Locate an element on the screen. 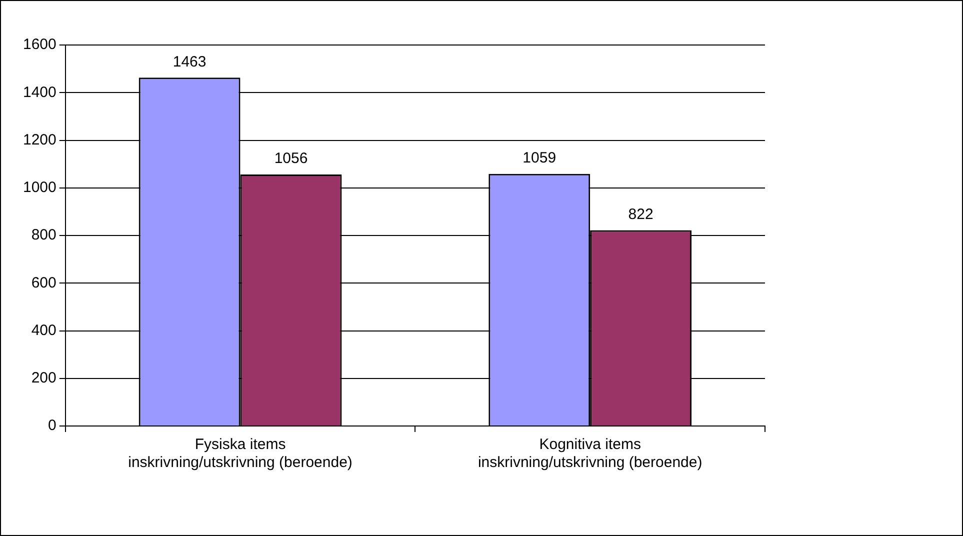 The image size is (963, 536). data-label: 822 is located at coordinates (641, 214).